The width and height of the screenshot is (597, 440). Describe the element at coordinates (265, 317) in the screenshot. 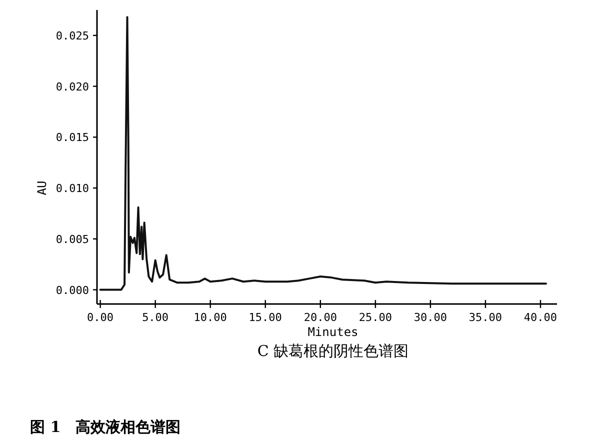

I see `x-tick-label: 15.00` at that location.